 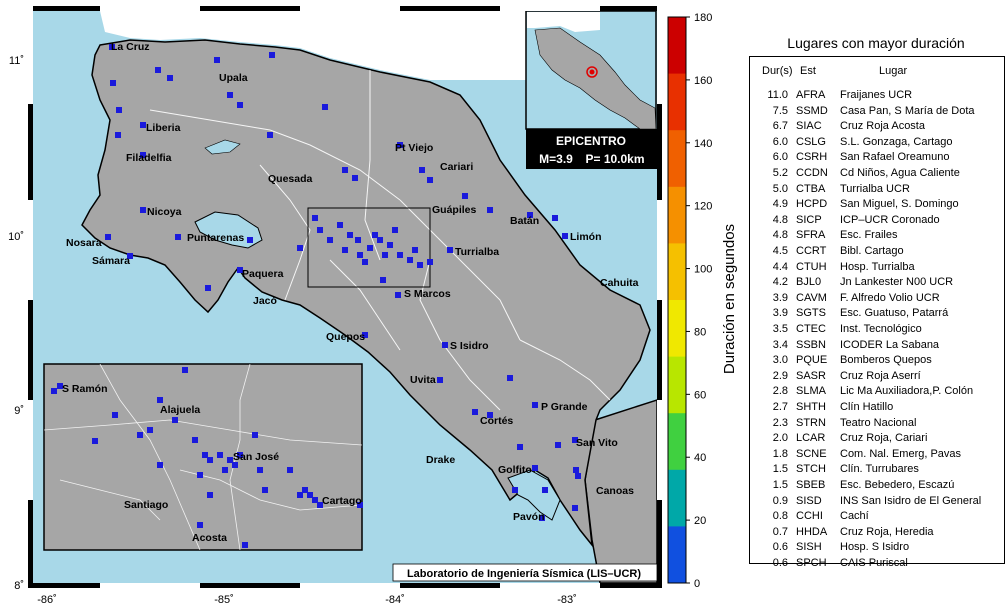 What do you see at coordinates (877, 455) in the screenshot?
I see `legend-row: 1.8 SCNE Com. Nal. Emerg, Pavas` at bounding box center [877, 455].